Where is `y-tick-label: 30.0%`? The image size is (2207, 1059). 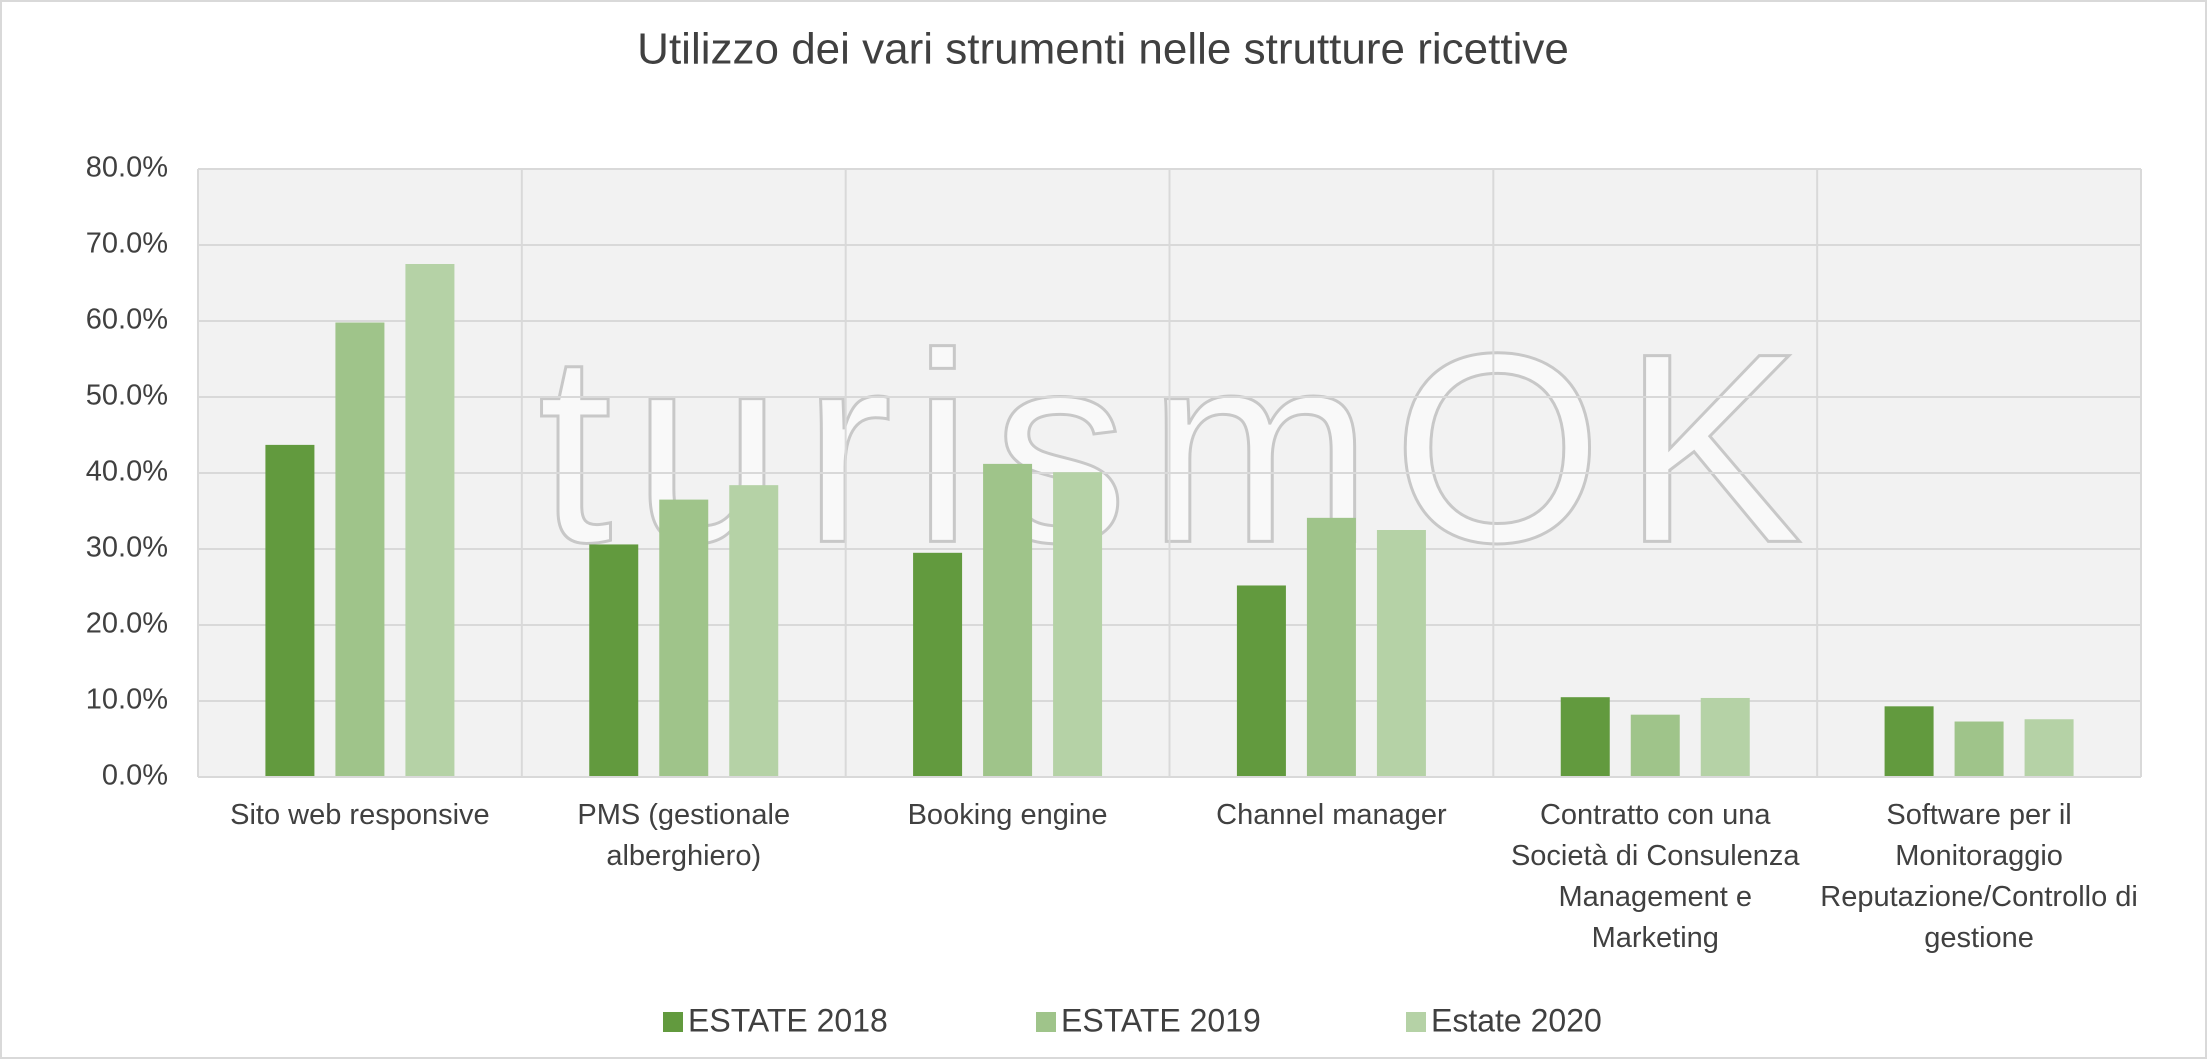 y-tick-label: 30.0% is located at coordinates (127, 548).